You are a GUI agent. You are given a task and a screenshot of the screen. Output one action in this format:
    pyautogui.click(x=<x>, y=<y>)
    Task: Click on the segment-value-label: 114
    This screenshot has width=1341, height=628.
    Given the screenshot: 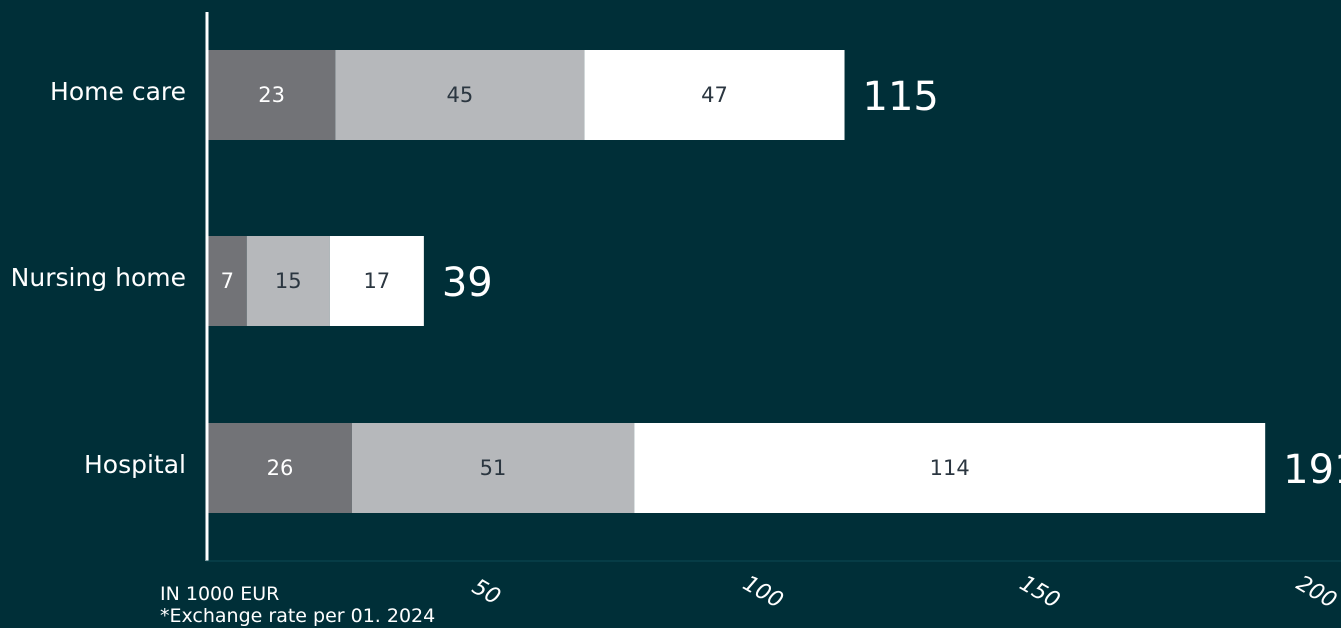 What is the action you would take?
    pyautogui.click(x=950, y=468)
    